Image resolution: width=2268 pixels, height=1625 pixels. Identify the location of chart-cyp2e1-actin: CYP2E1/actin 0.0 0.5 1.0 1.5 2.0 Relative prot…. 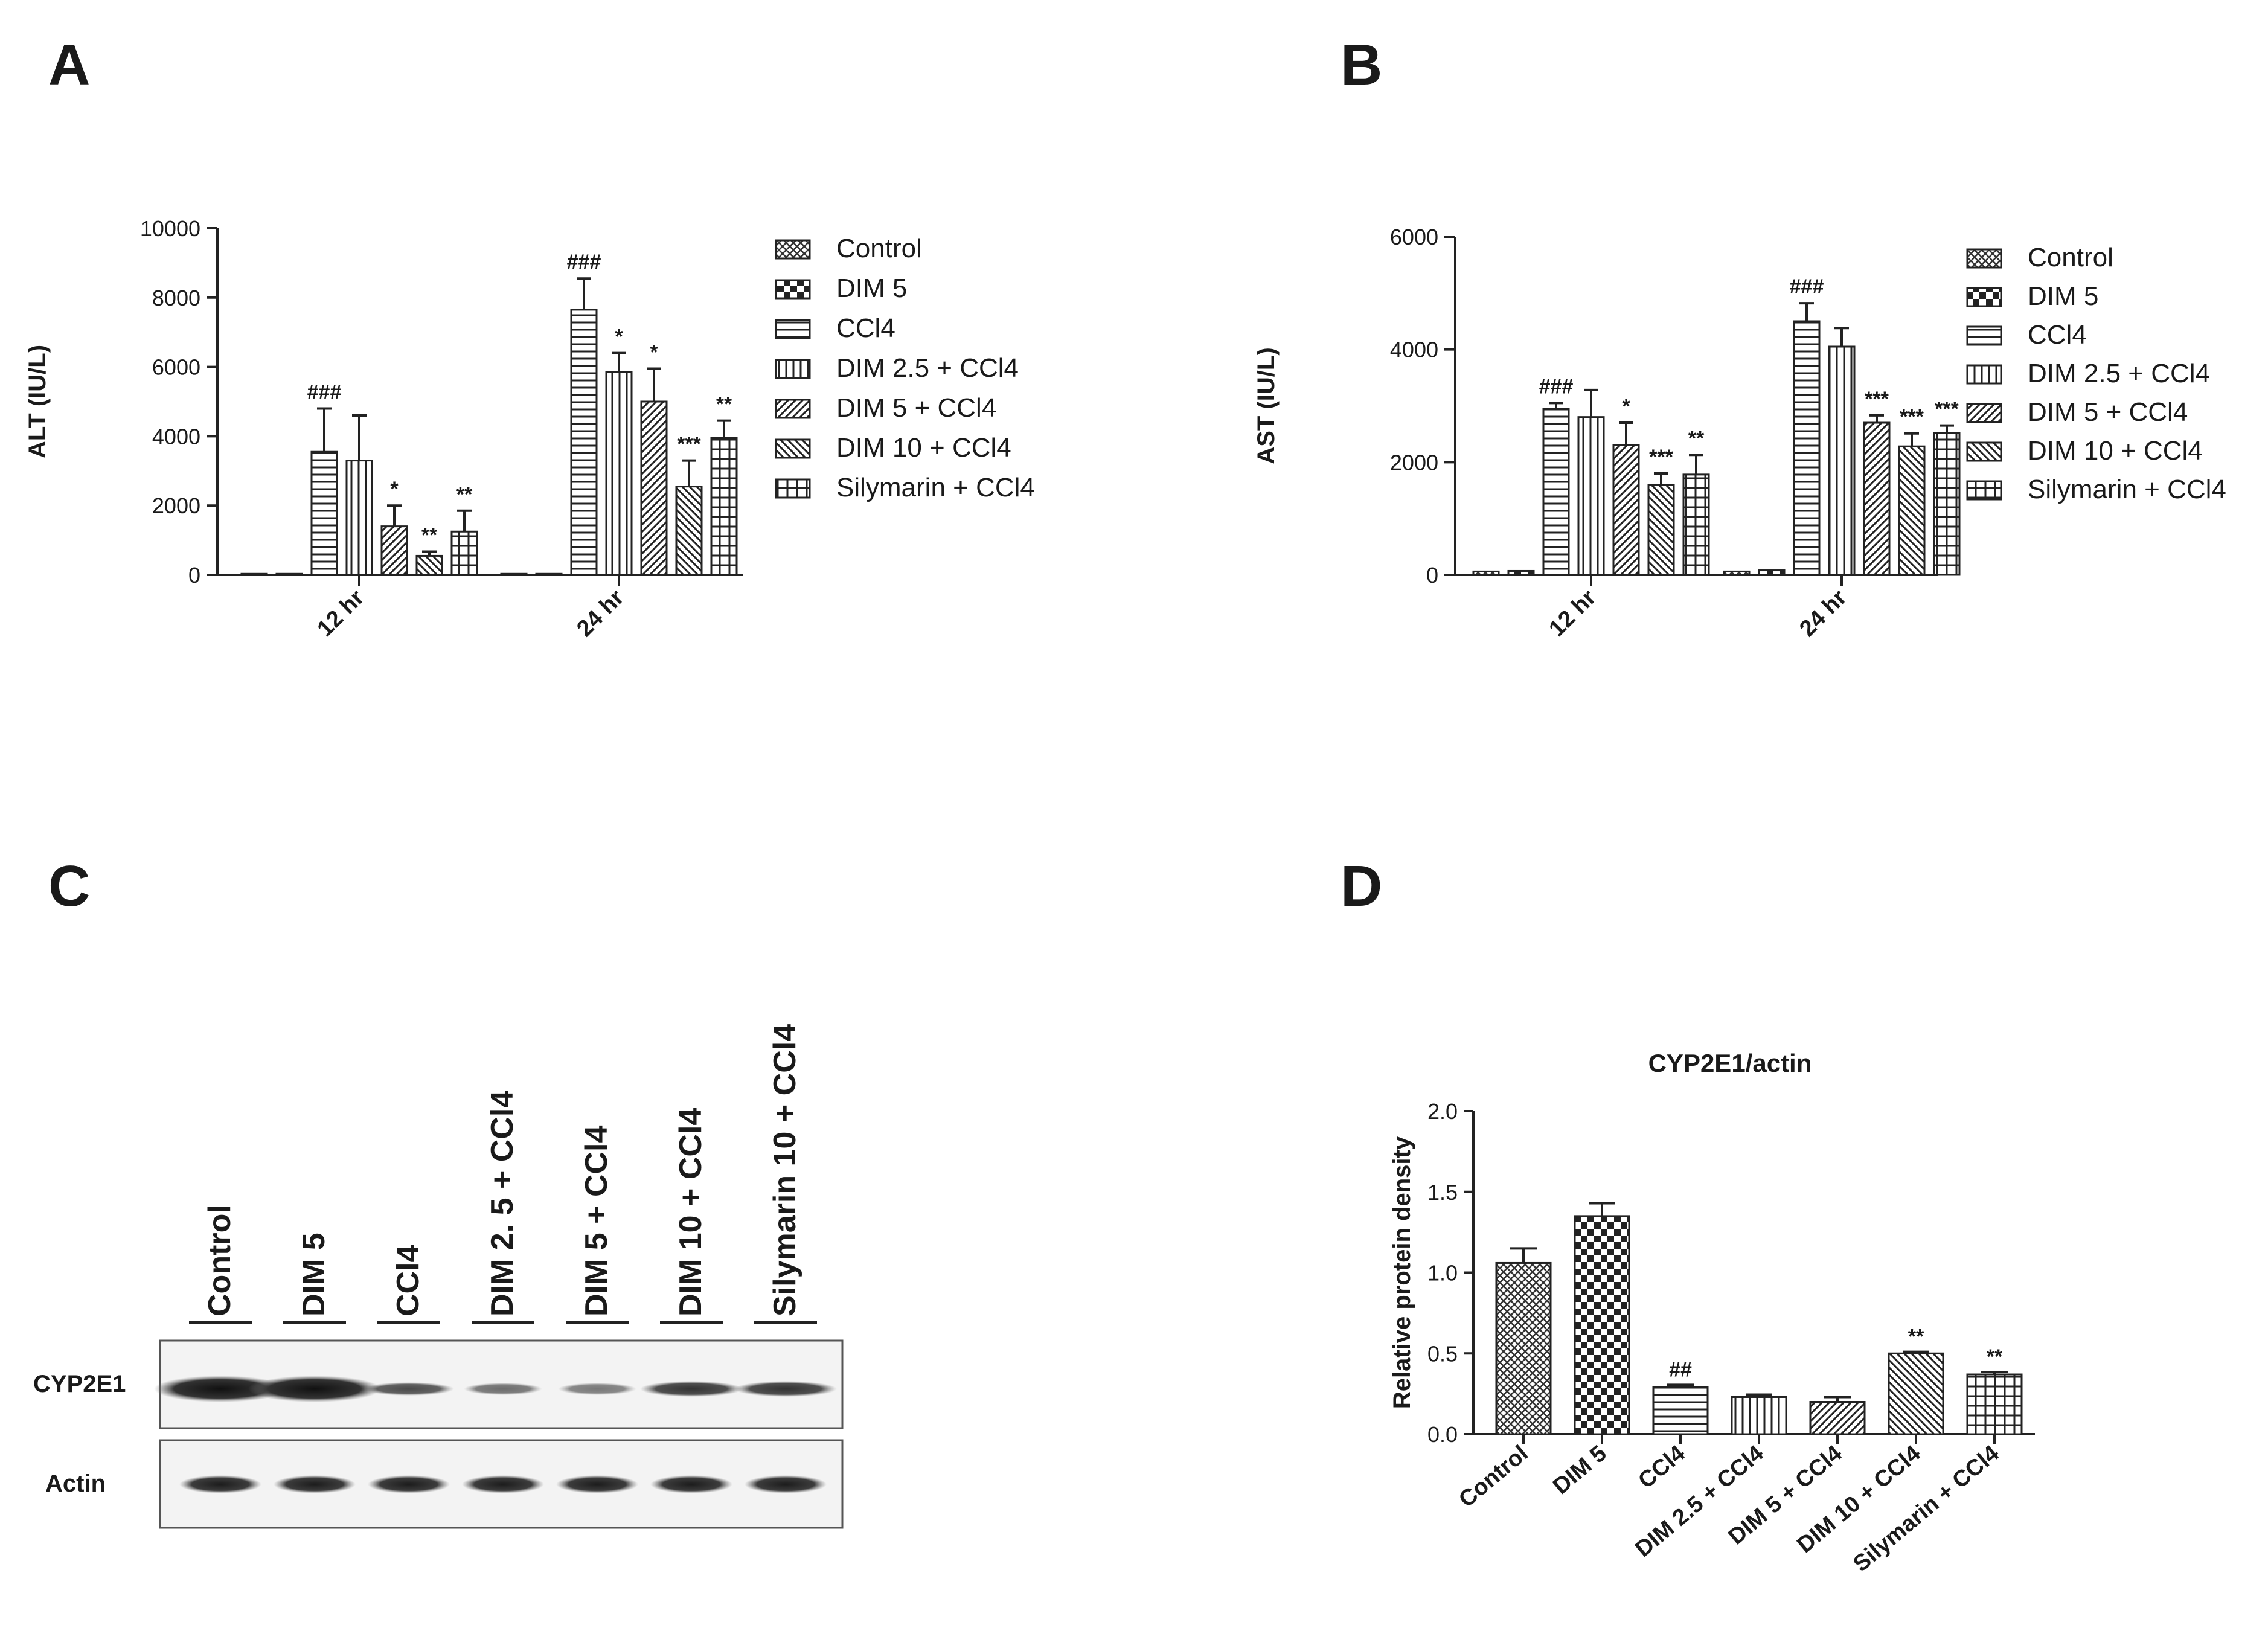
(1712, 1313).